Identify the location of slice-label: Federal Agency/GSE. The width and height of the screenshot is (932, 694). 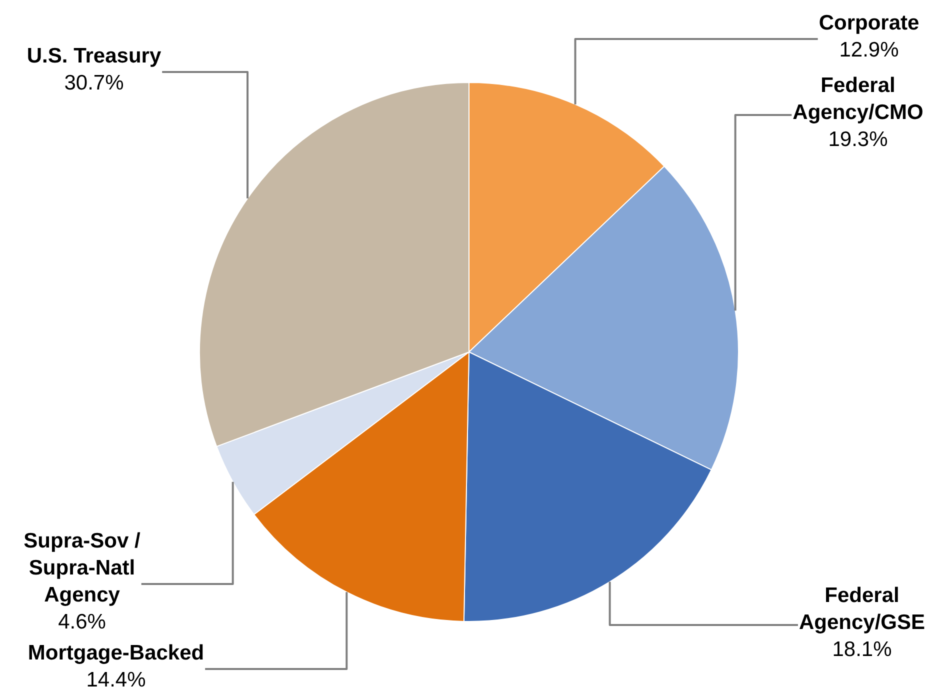
(862, 609).